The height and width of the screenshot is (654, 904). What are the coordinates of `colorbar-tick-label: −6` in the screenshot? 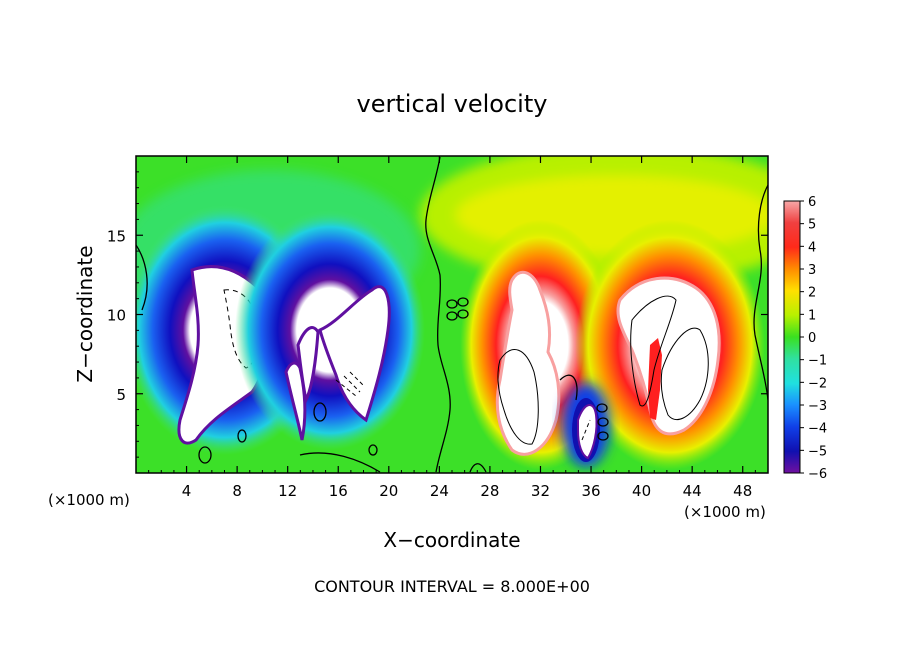 It's located at (817, 474).